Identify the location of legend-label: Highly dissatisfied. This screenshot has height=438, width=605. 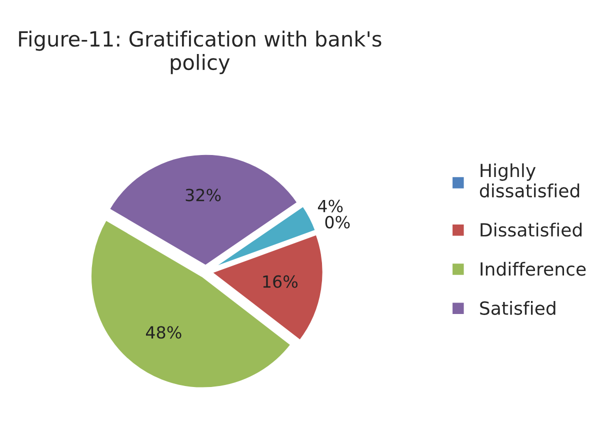
(530, 180).